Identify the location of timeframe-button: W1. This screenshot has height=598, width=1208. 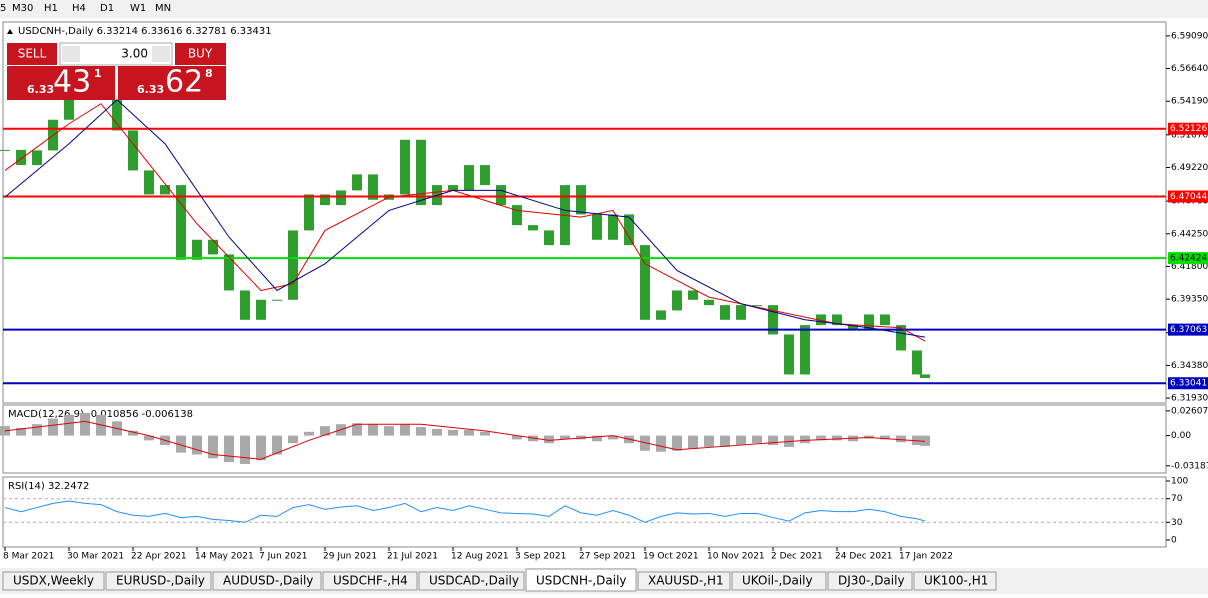
(138, 8).